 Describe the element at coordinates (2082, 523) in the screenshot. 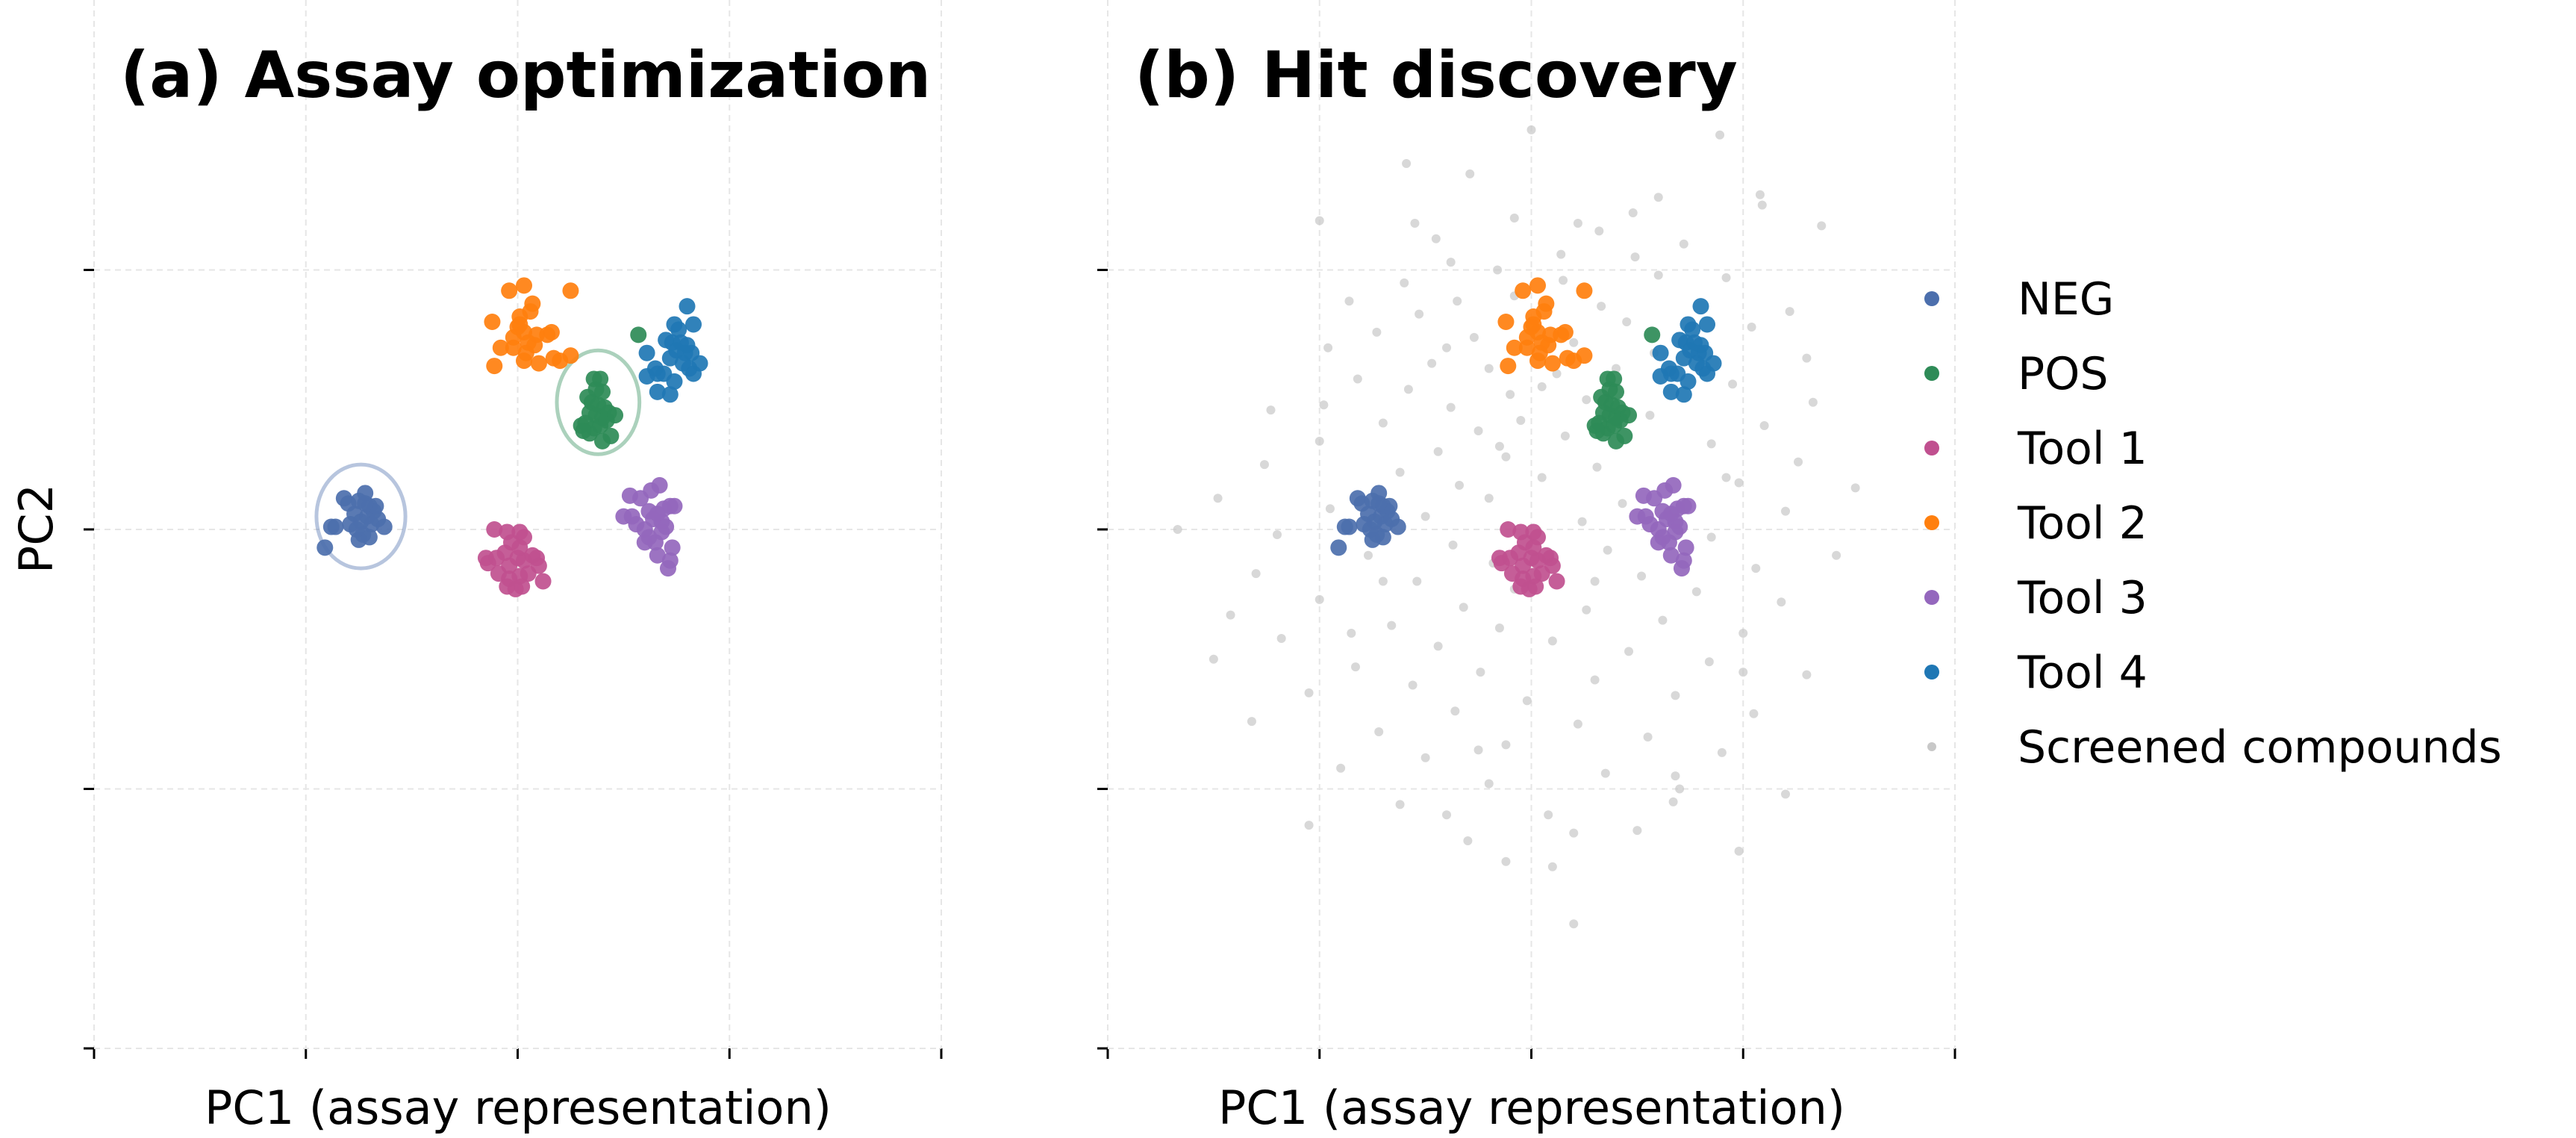

I see `legend-label: Tool 2` at that location.